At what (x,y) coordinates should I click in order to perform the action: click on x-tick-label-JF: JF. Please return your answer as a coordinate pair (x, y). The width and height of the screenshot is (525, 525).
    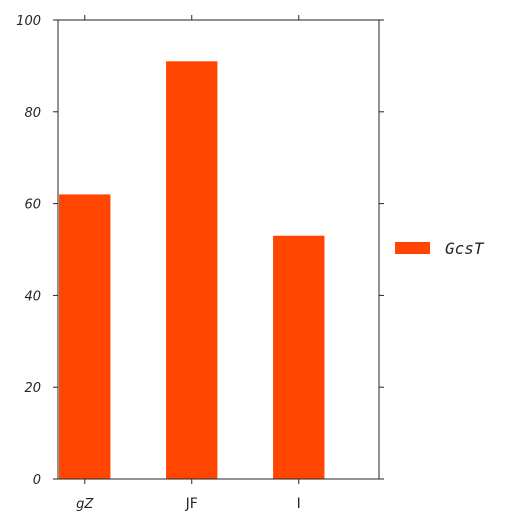
    Looking at the image, I should click on (191, 504).